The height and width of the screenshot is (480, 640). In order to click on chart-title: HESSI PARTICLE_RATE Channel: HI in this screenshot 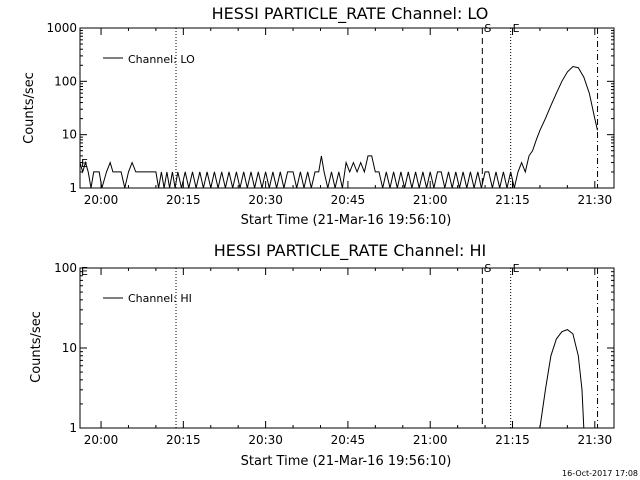, I will do `click(350, 251)`.